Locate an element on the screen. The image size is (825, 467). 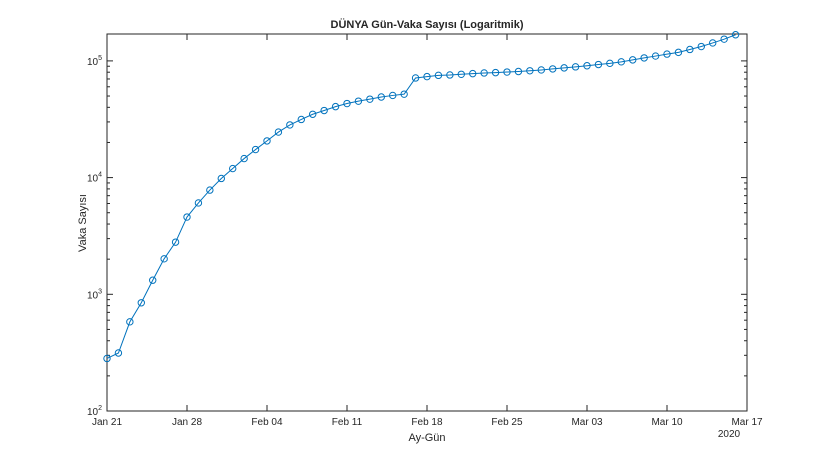
chart-title: DÜNYA Gün-Vaka Sayısı (Logaritmik) is located at coordinates (427, 24).